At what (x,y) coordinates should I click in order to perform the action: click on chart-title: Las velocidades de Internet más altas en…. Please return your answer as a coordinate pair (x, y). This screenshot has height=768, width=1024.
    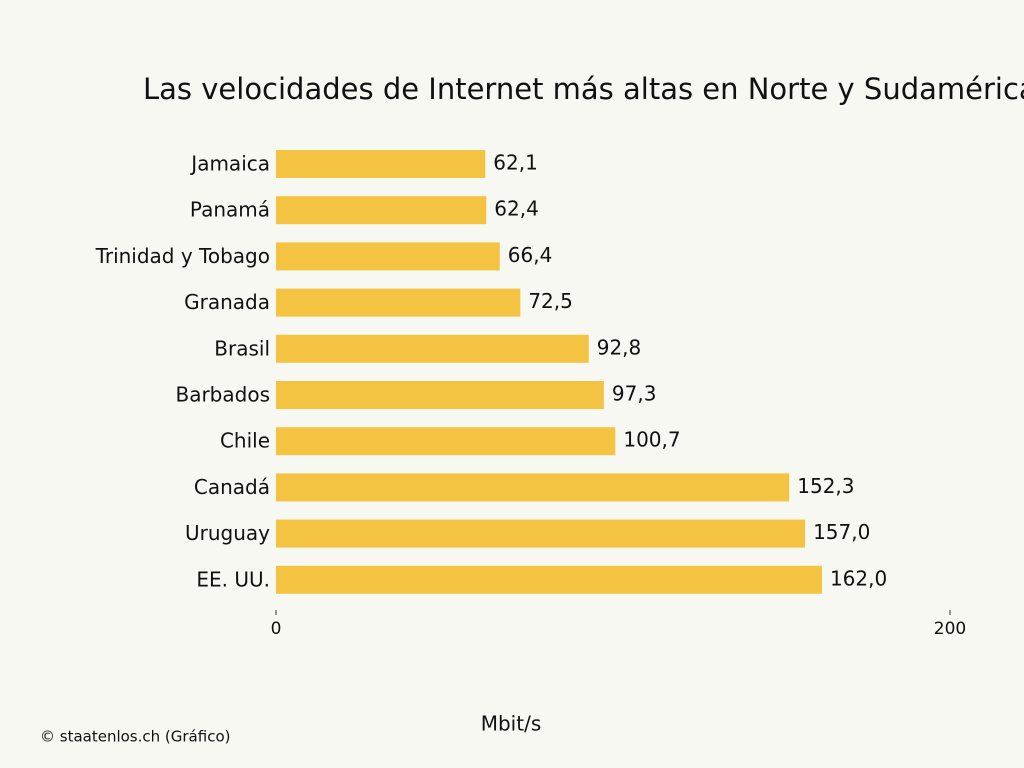
    Looking at the image, I should click on (583, 89).